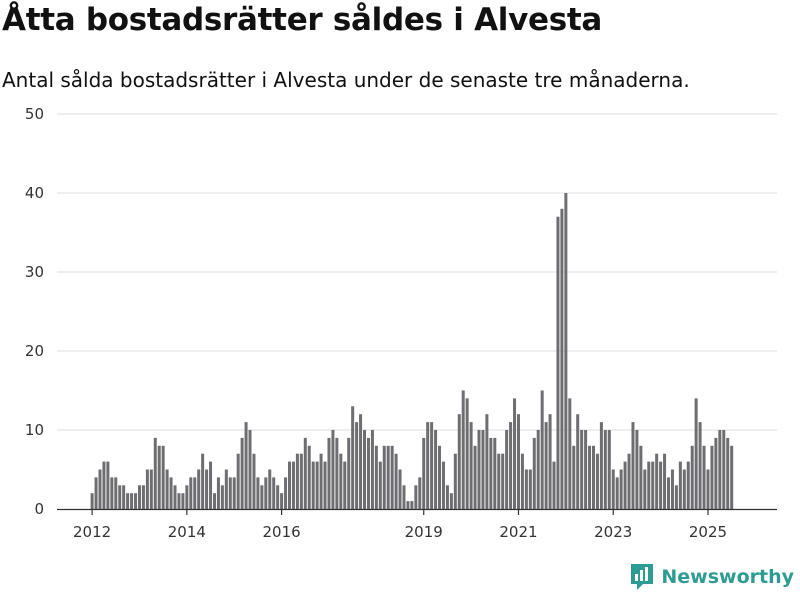  Describe the element at coordinates (34, 114) in the screenshot. I see `y-tick-label: 50` at that location.